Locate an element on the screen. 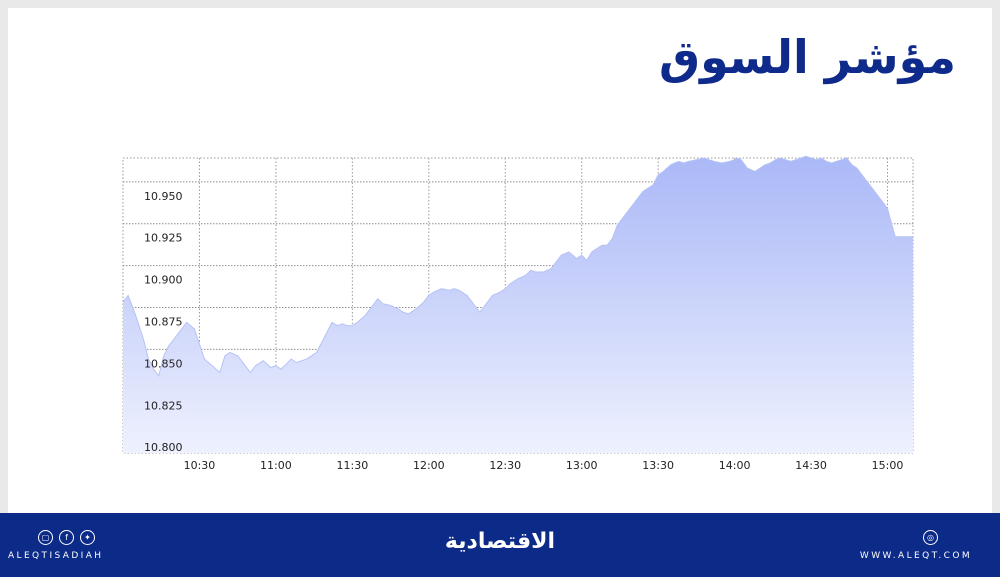 The image size is (1000, 577). x-tick-label: 14:30 is located at coordinates (811, 465).